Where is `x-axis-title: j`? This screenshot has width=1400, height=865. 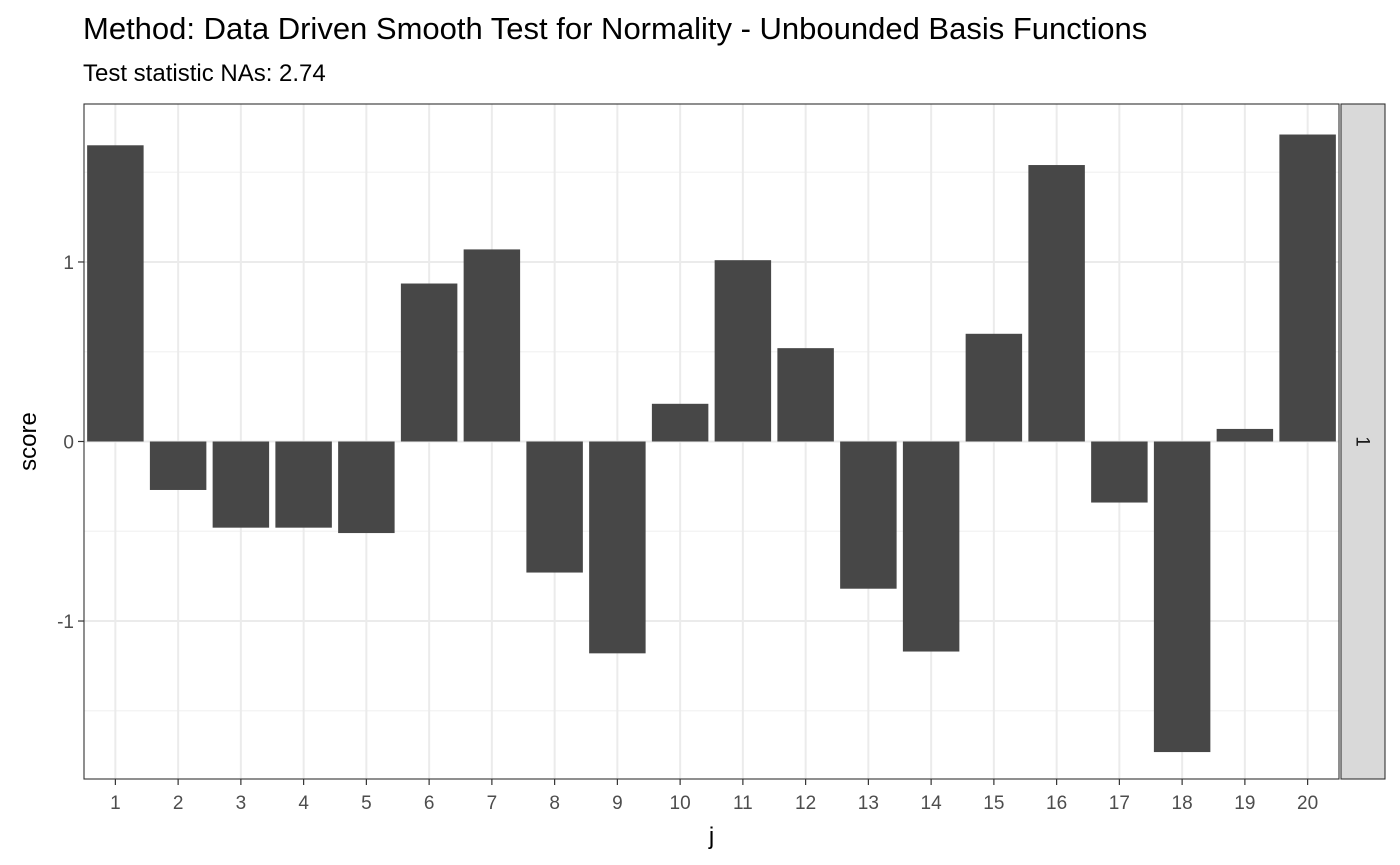
x-axis-title: j is located at coordinates (711, 836).